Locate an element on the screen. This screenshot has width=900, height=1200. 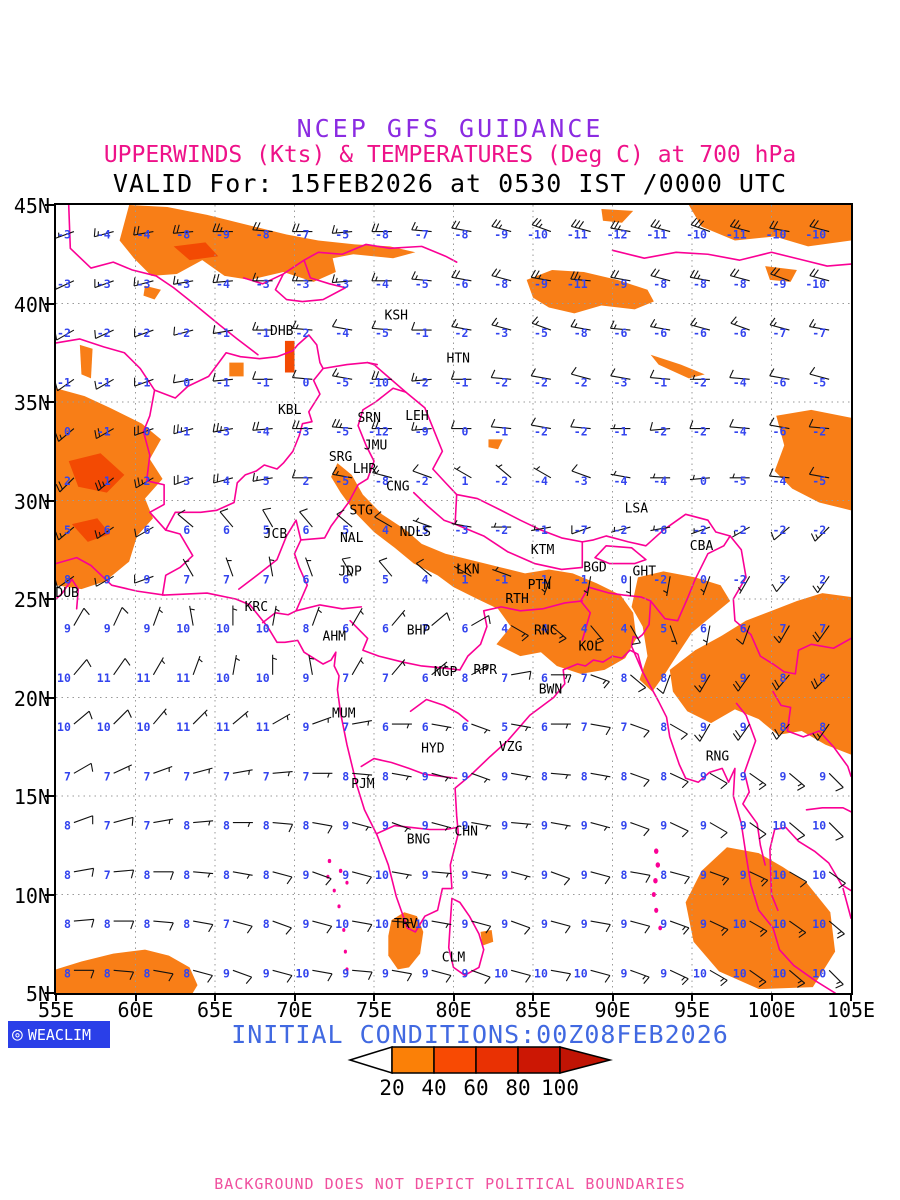
colorbar-segment is located at coordinates (539, 1060).